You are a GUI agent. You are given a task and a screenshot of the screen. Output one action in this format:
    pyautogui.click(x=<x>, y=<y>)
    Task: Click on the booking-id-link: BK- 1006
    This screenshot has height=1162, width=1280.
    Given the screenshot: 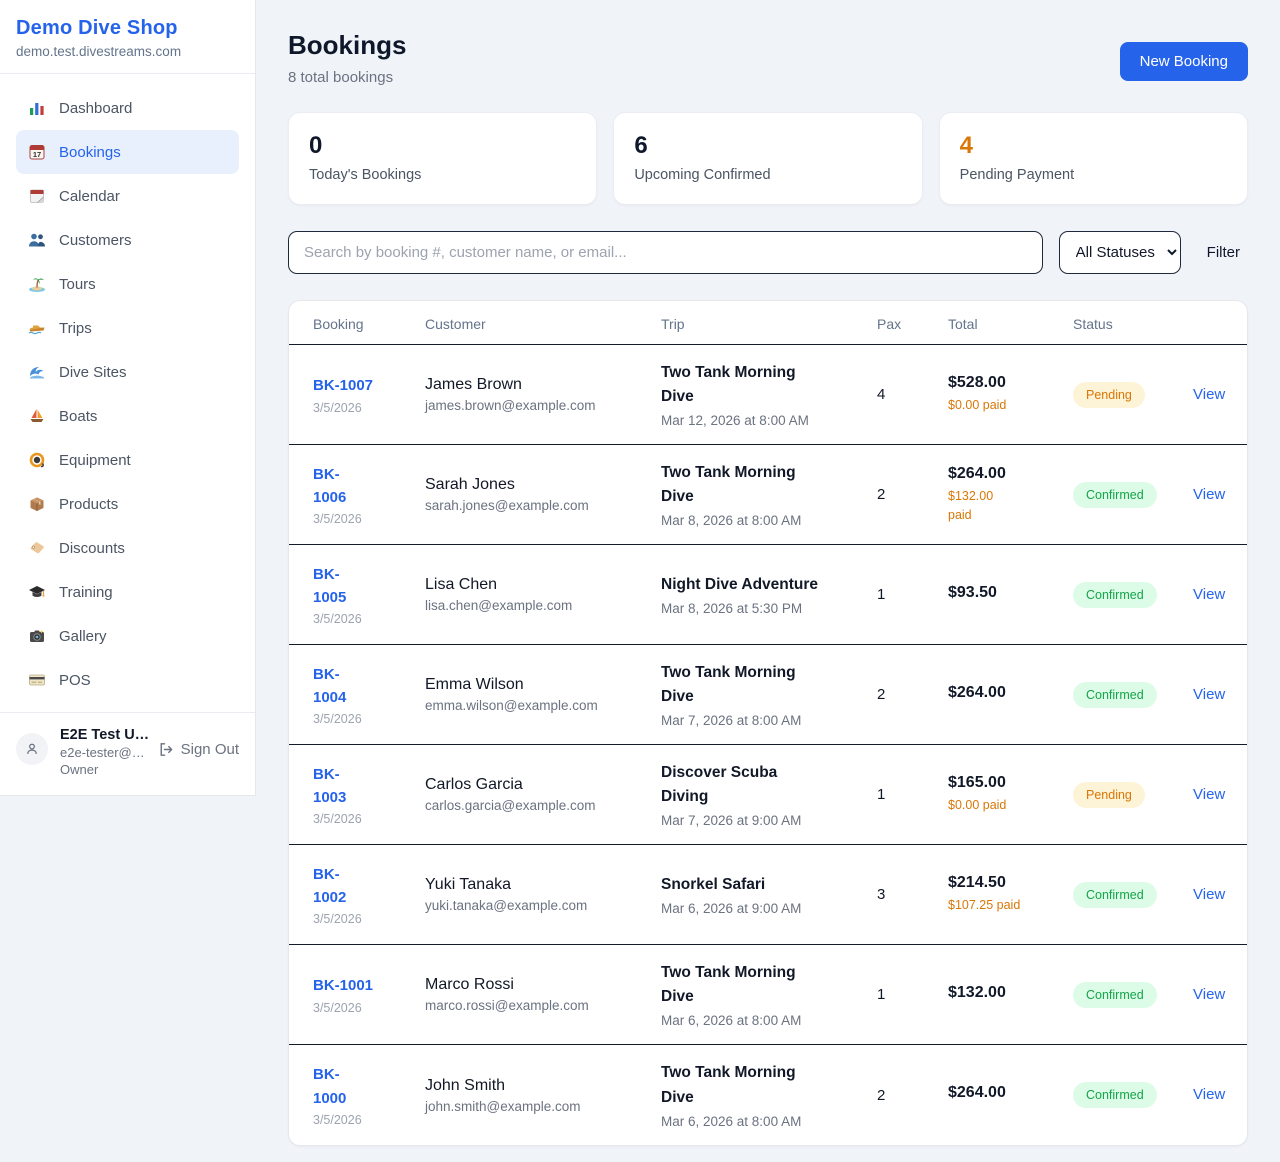 What is the action you would take?
    pyautogui.click(x=330, y=485)
    